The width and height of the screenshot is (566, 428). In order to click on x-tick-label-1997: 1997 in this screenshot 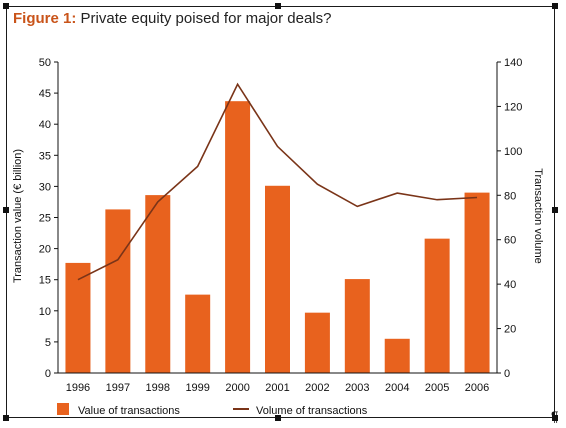, I will do `click(118, 388)`.